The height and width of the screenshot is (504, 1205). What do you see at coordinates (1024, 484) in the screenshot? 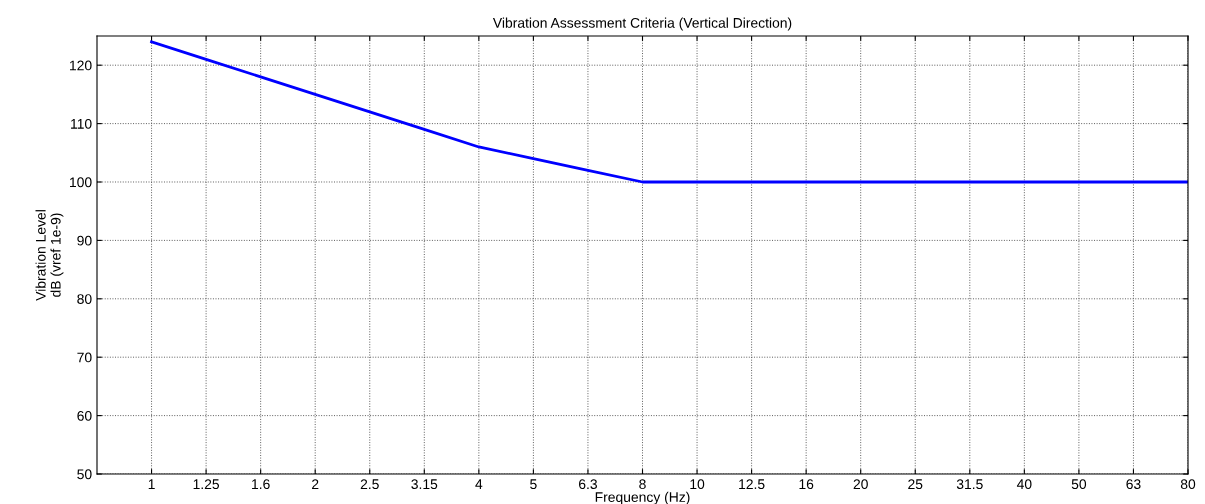
I see `x-tick-label: 40` at bounding box center [1024, 484].